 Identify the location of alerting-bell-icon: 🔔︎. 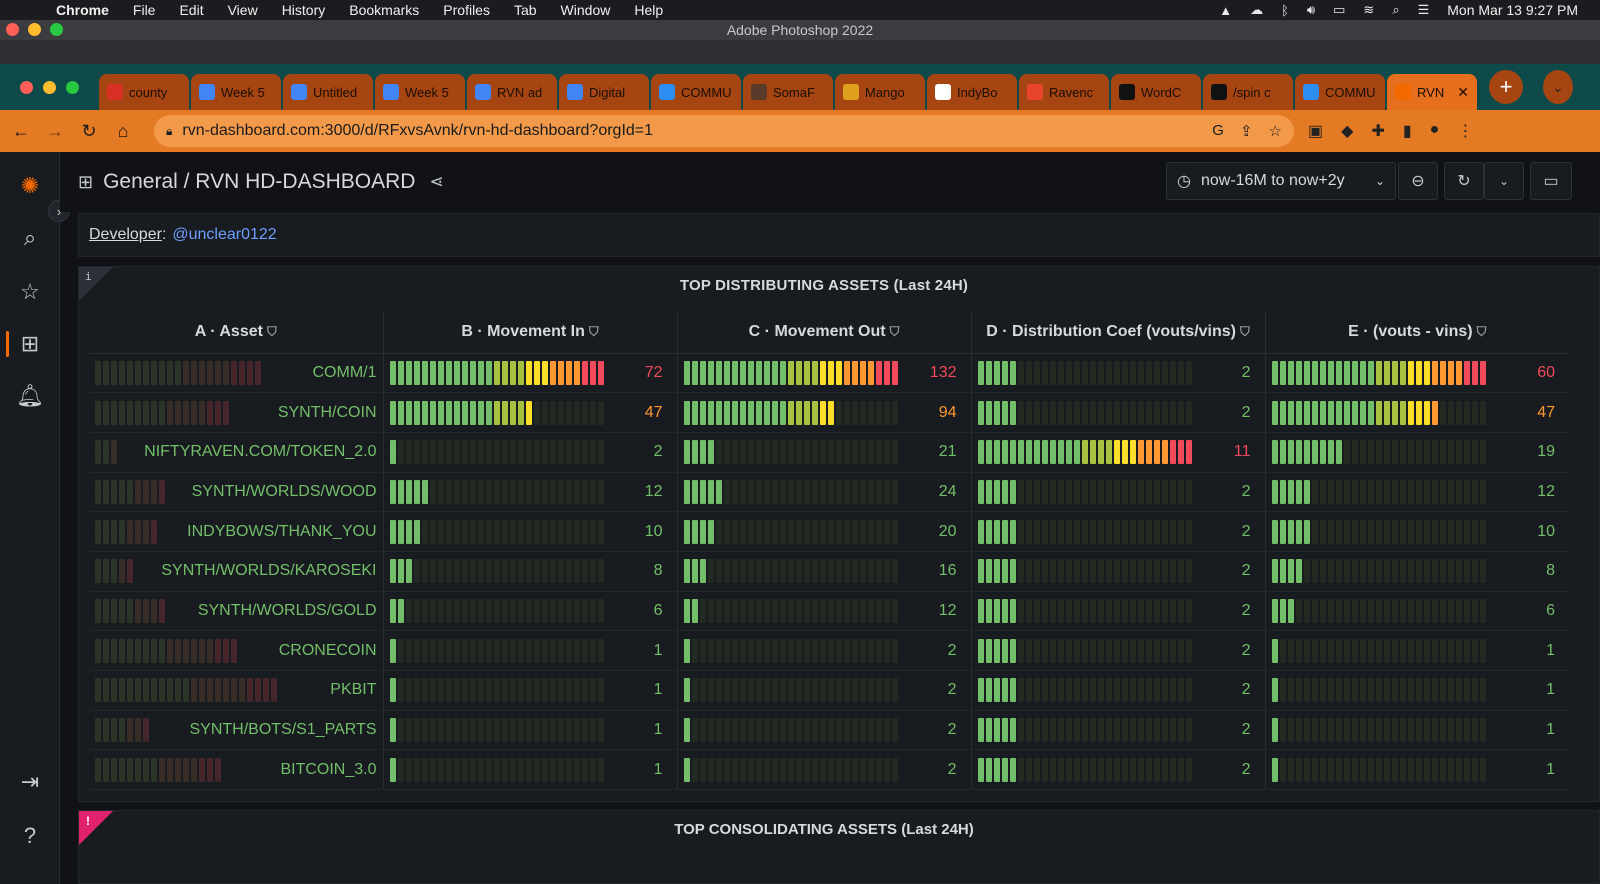
(30, 395).